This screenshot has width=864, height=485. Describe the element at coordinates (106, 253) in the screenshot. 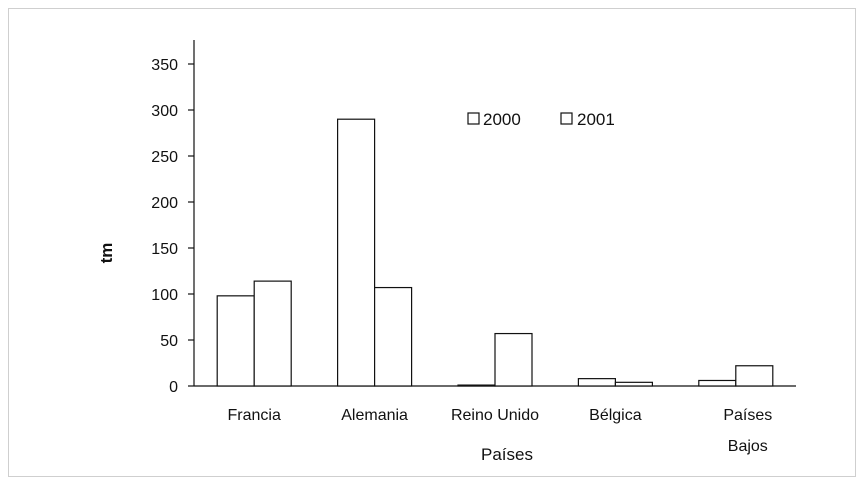

I see `y-axis-title: tm` at that location.